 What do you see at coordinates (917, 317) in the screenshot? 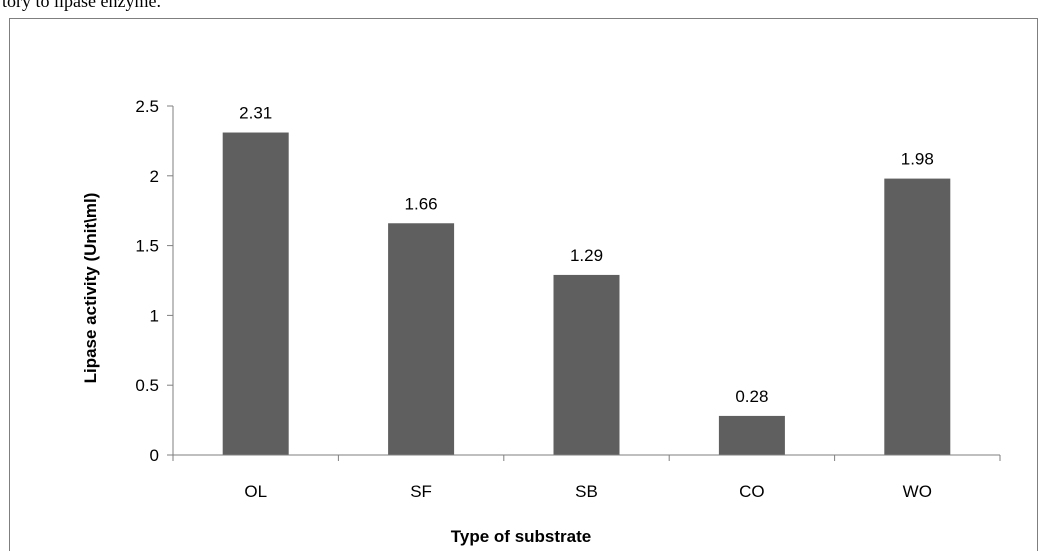
I see `bar-wo` at bounding box center [917, 317].